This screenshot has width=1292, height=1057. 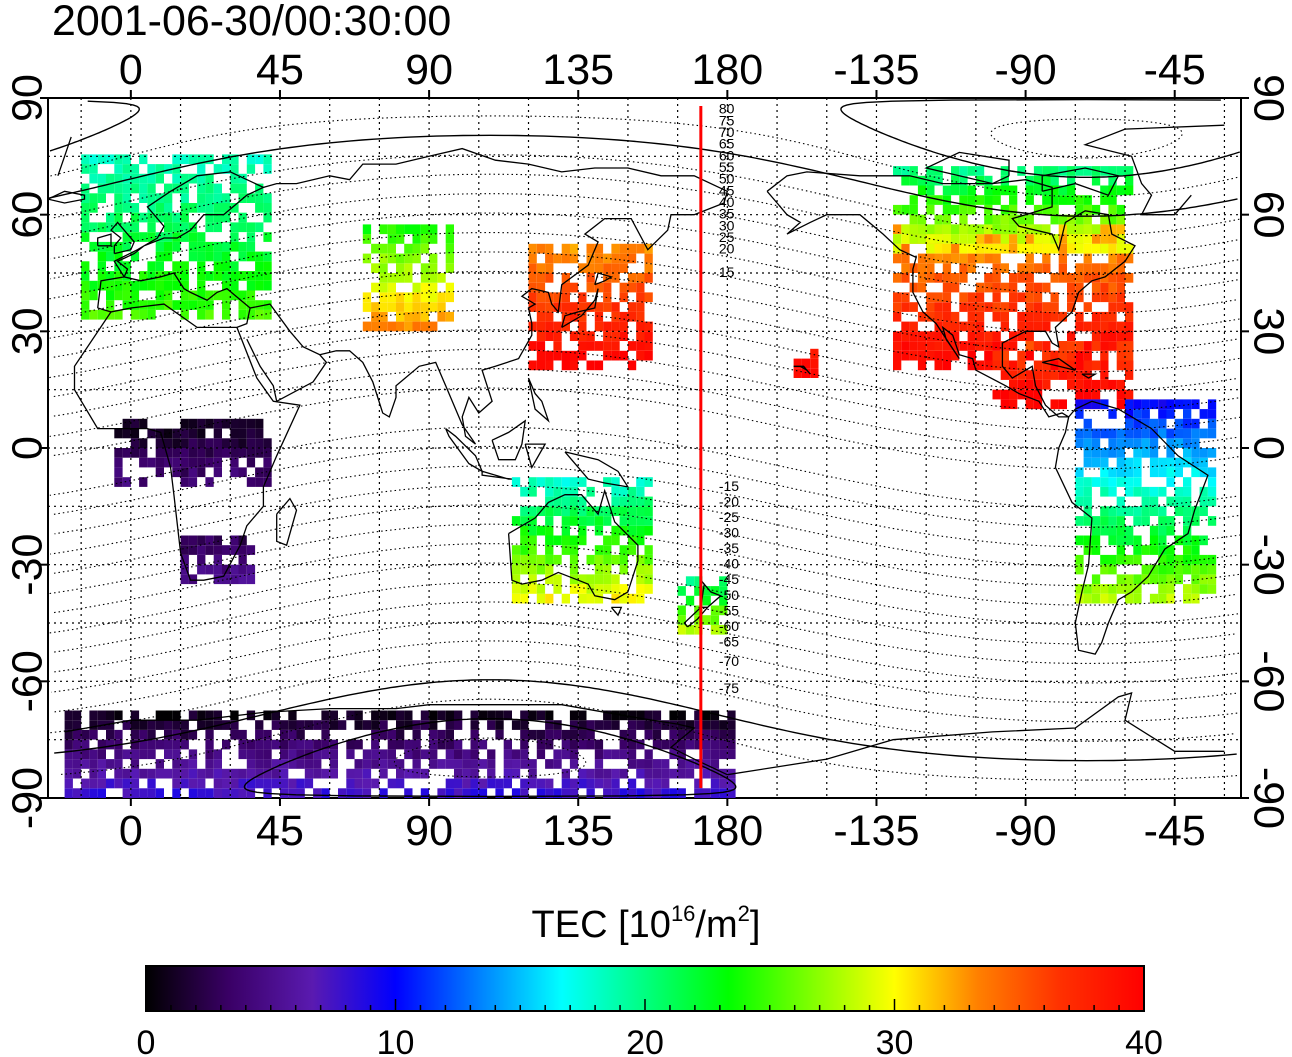 What do you see at coordinates (727, 237) in the screenshot?
I see `maglat-label: 25` at bounding box center [727, 237].